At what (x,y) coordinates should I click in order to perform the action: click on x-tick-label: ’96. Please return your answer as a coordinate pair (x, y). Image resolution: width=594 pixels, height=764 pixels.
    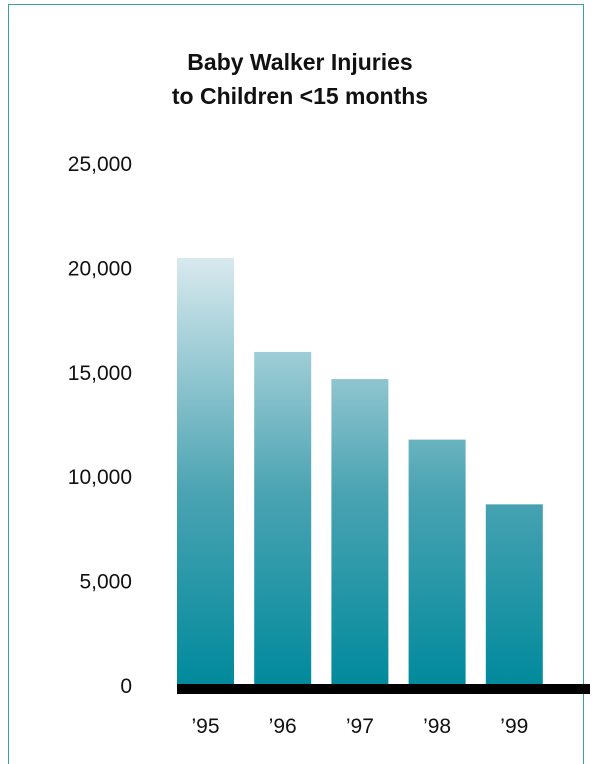
    Looking at the image, I should click on (283, 726).